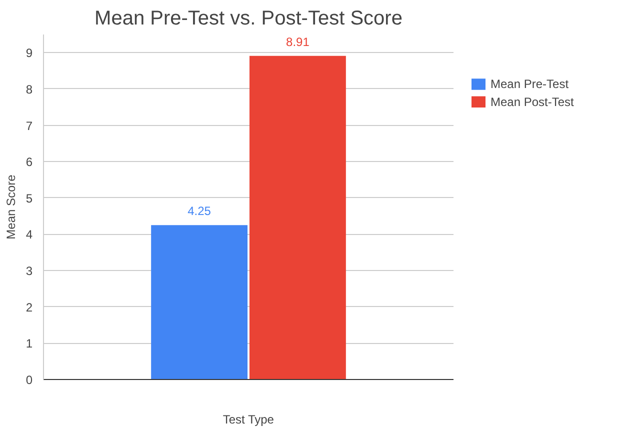 The image size is (633, 443). What do you see at coordinates (530, 84) in the screenshot?
I see `legend-label: Mean Pre-Test` at bounding box center [530, 84].